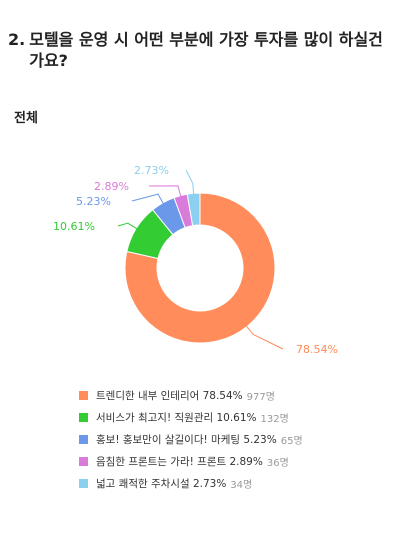  What do you see at coordinates (291, 441) in the screenshot?
I see `legend-count: 65명` at bounding box center [291, 441].